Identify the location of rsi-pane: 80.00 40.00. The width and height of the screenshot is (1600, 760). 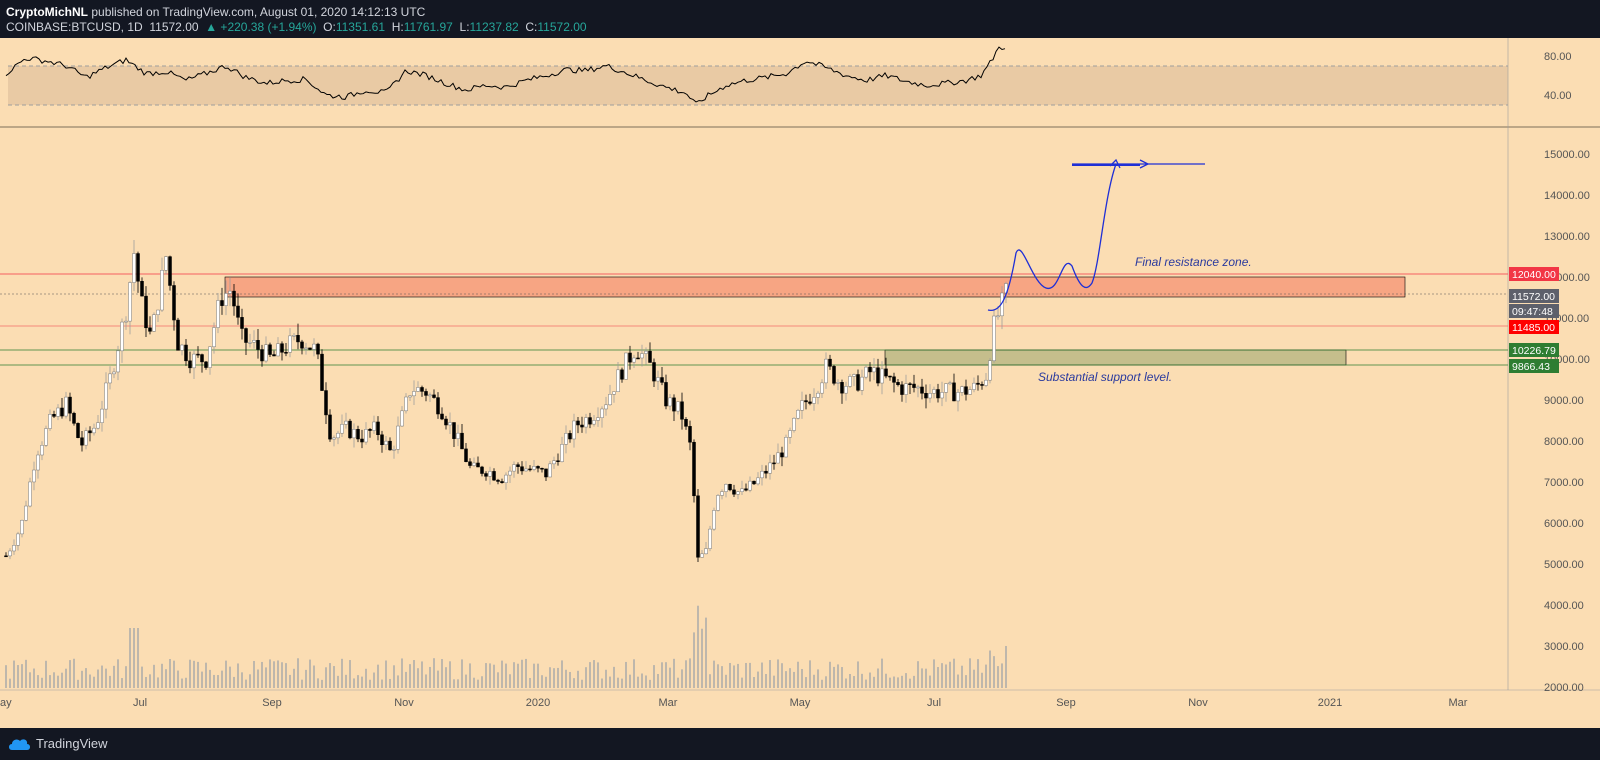
(800, 87).